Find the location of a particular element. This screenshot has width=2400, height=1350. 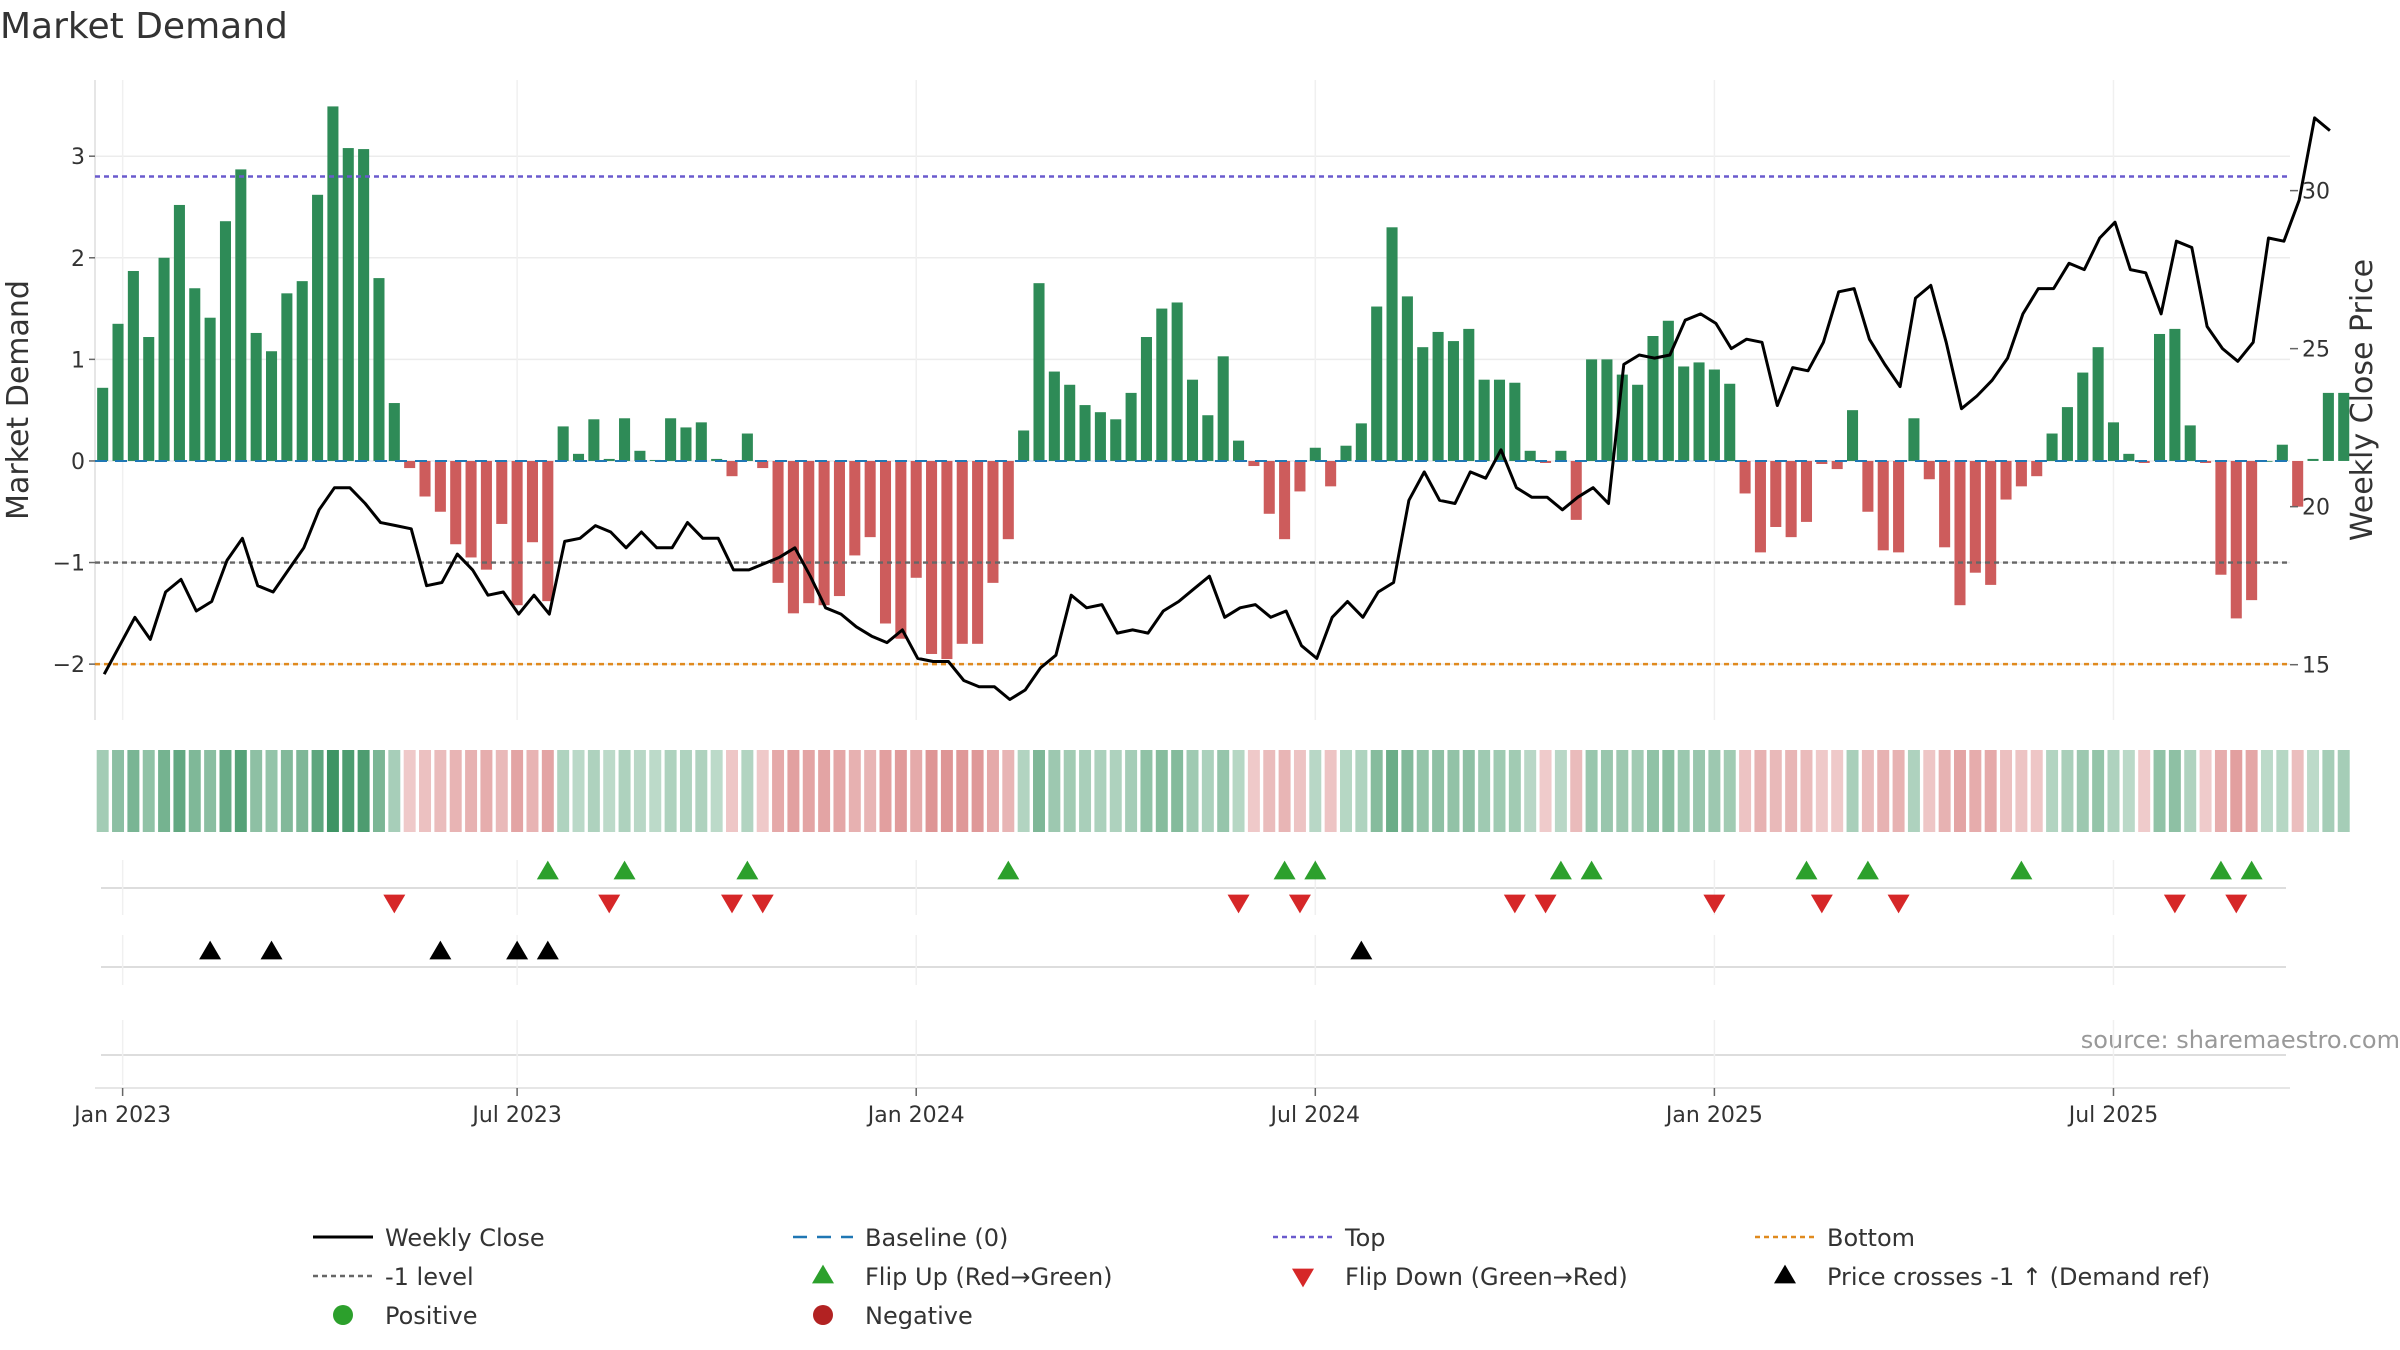

price-cross-marker is located at coordinates (210, 950).